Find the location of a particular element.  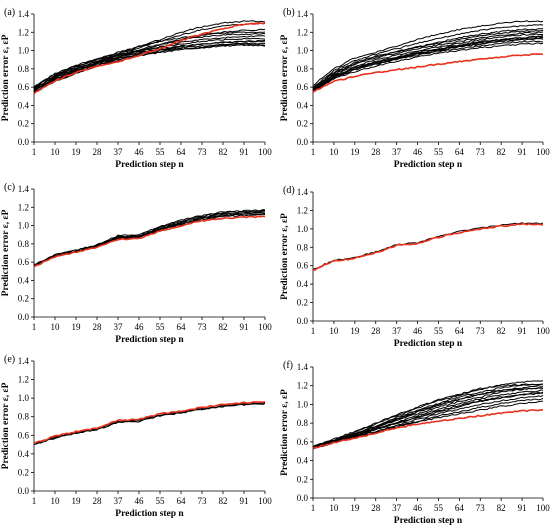

x-tick-label: 19 is located at coordinates (77, 501).